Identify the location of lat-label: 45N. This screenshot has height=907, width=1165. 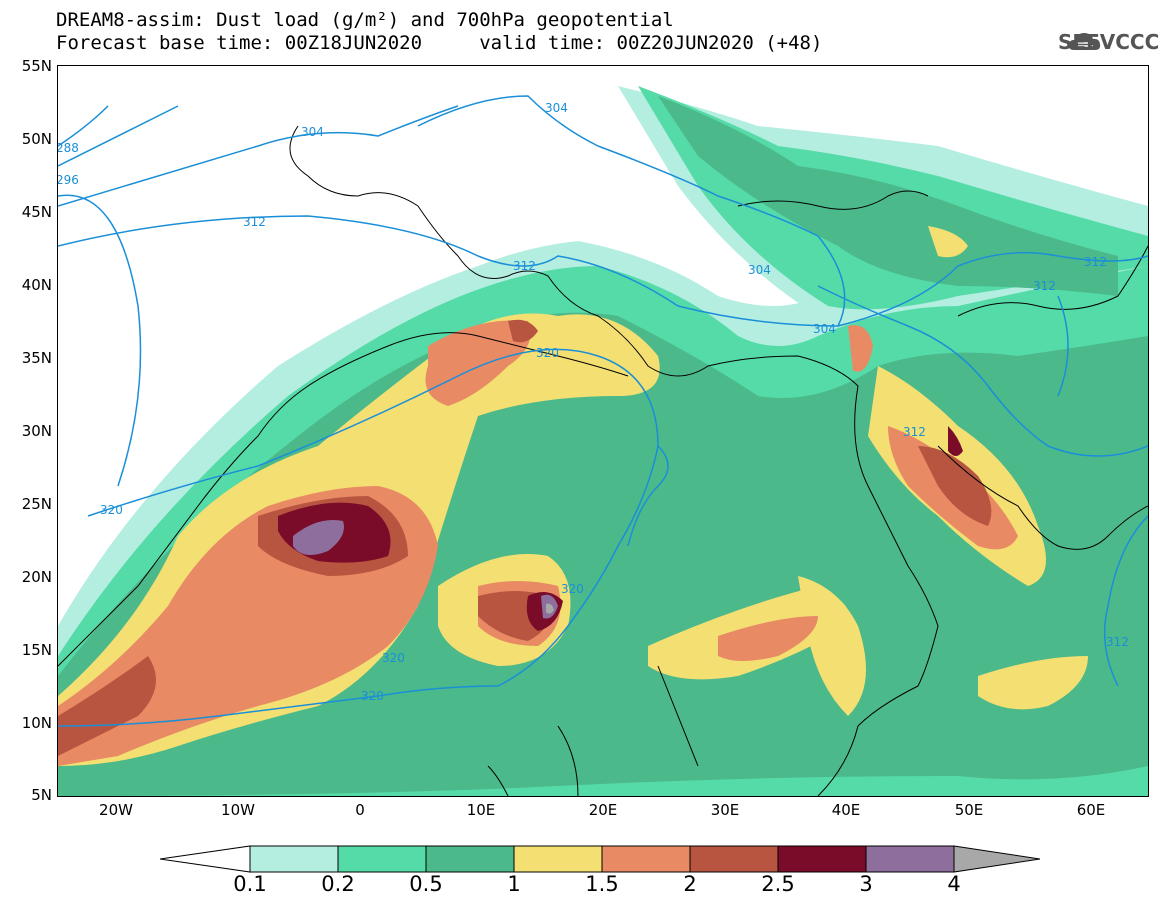
(36, 212).